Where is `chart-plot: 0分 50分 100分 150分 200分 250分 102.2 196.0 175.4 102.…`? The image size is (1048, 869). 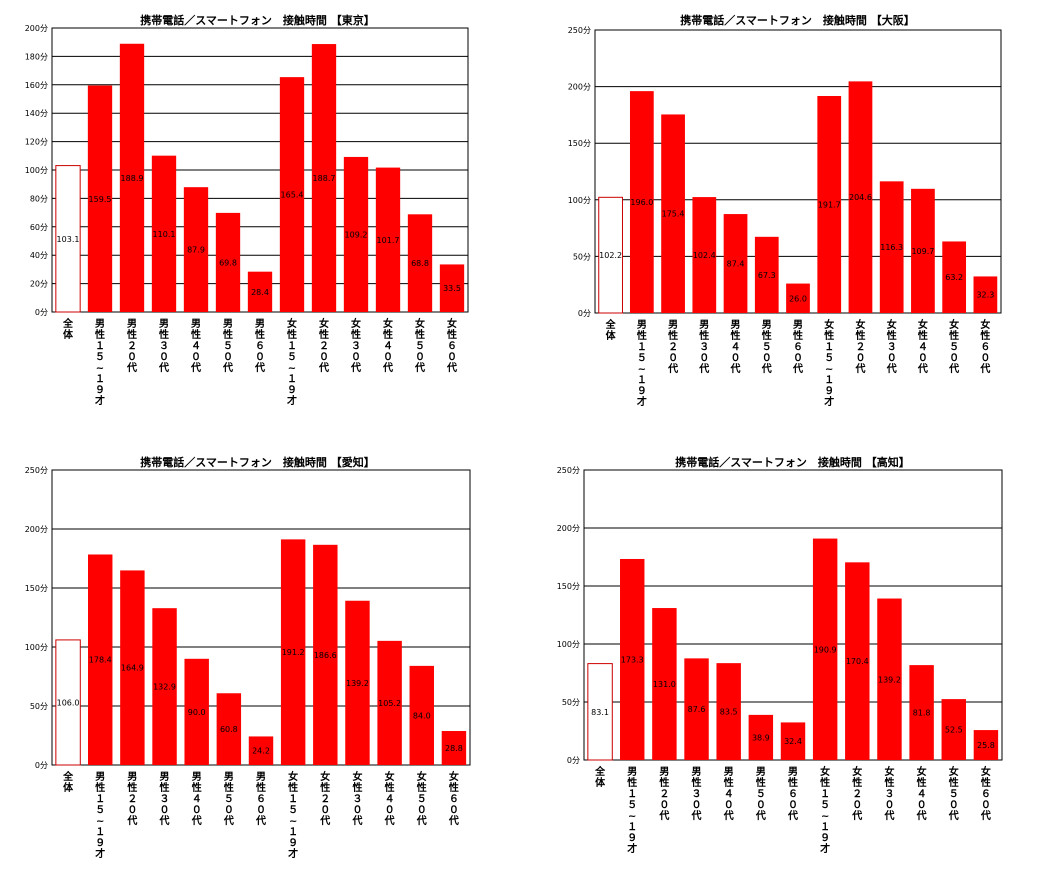 chart-plot: 0分 50分 100分 150分 200分 250分 102.2 196.0 175.4 102.… is located at coordinates (785, 172).